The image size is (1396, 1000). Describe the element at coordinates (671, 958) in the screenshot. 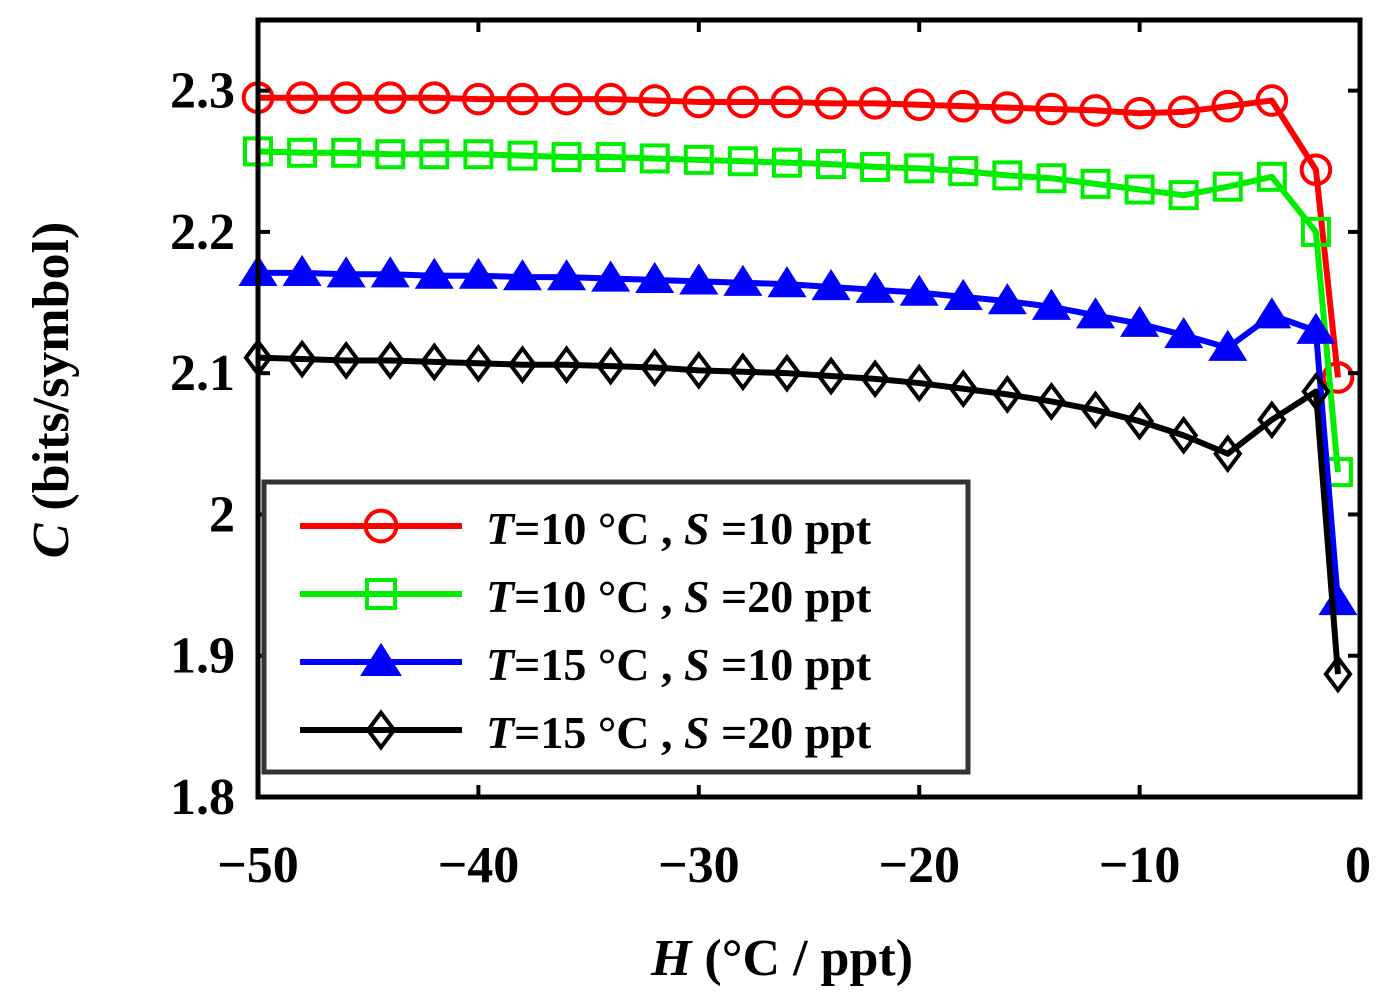

I see `x-axis-variable: H` at that location.